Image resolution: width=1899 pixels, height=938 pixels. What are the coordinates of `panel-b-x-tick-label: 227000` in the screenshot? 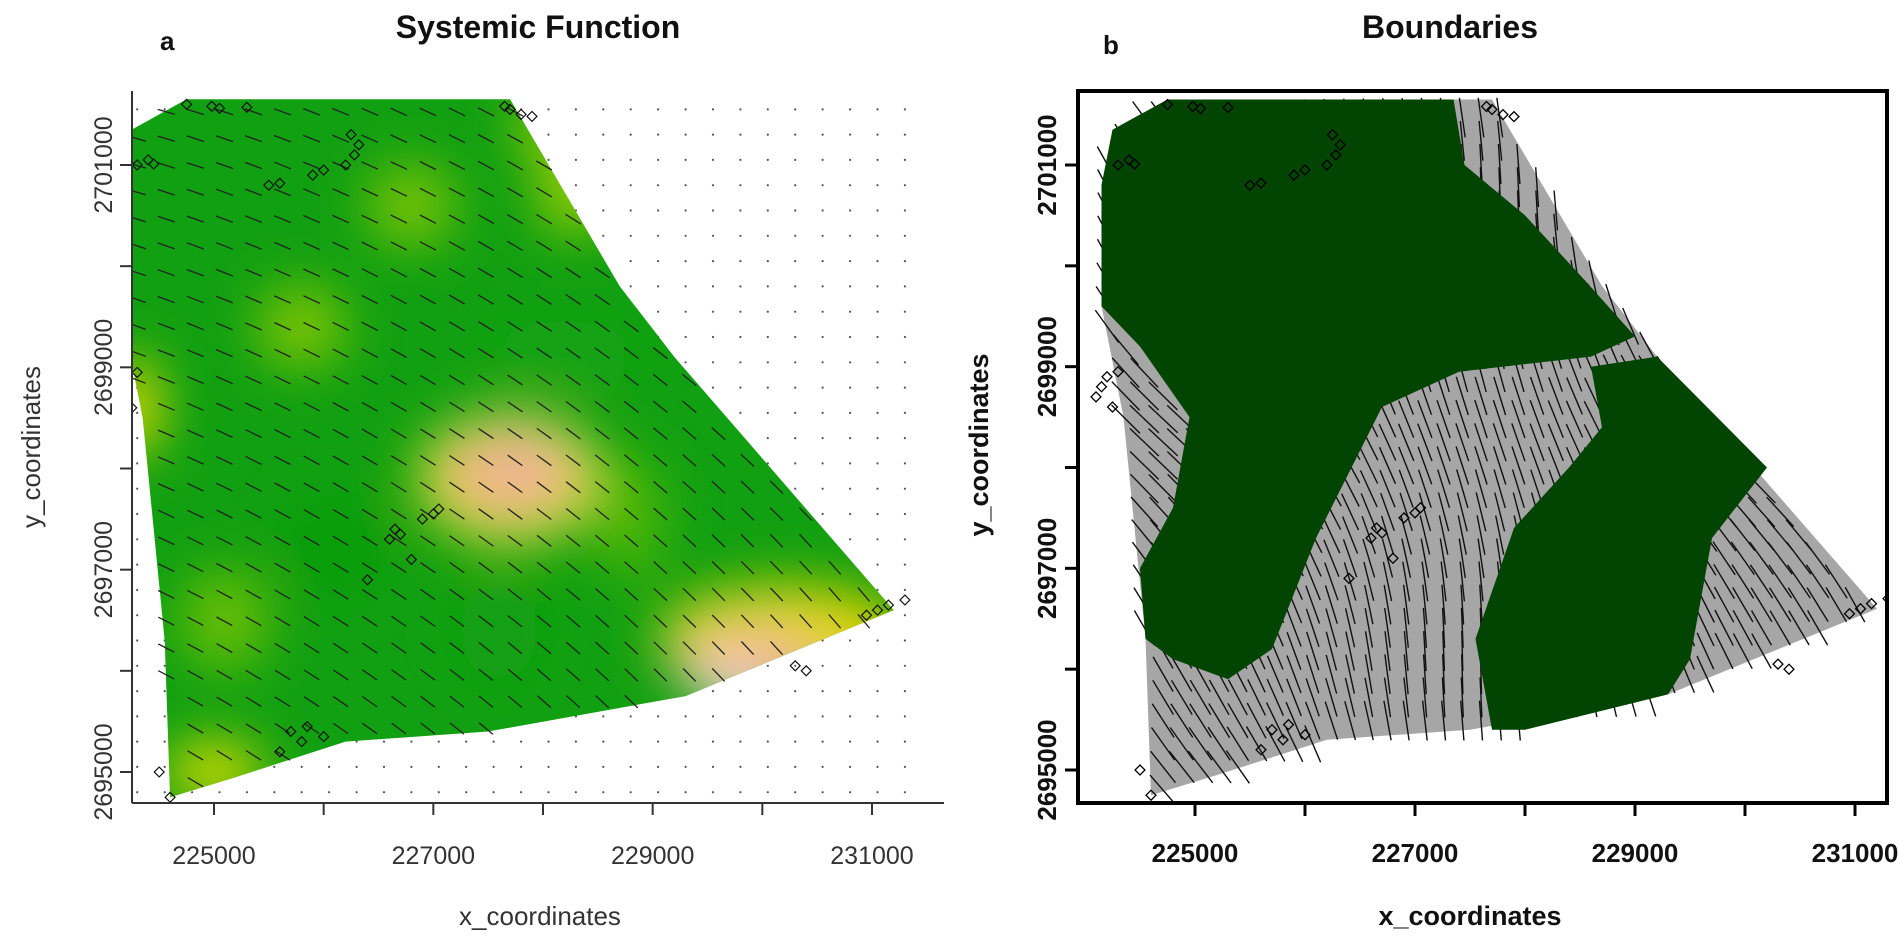 It's located at (1415, 853).